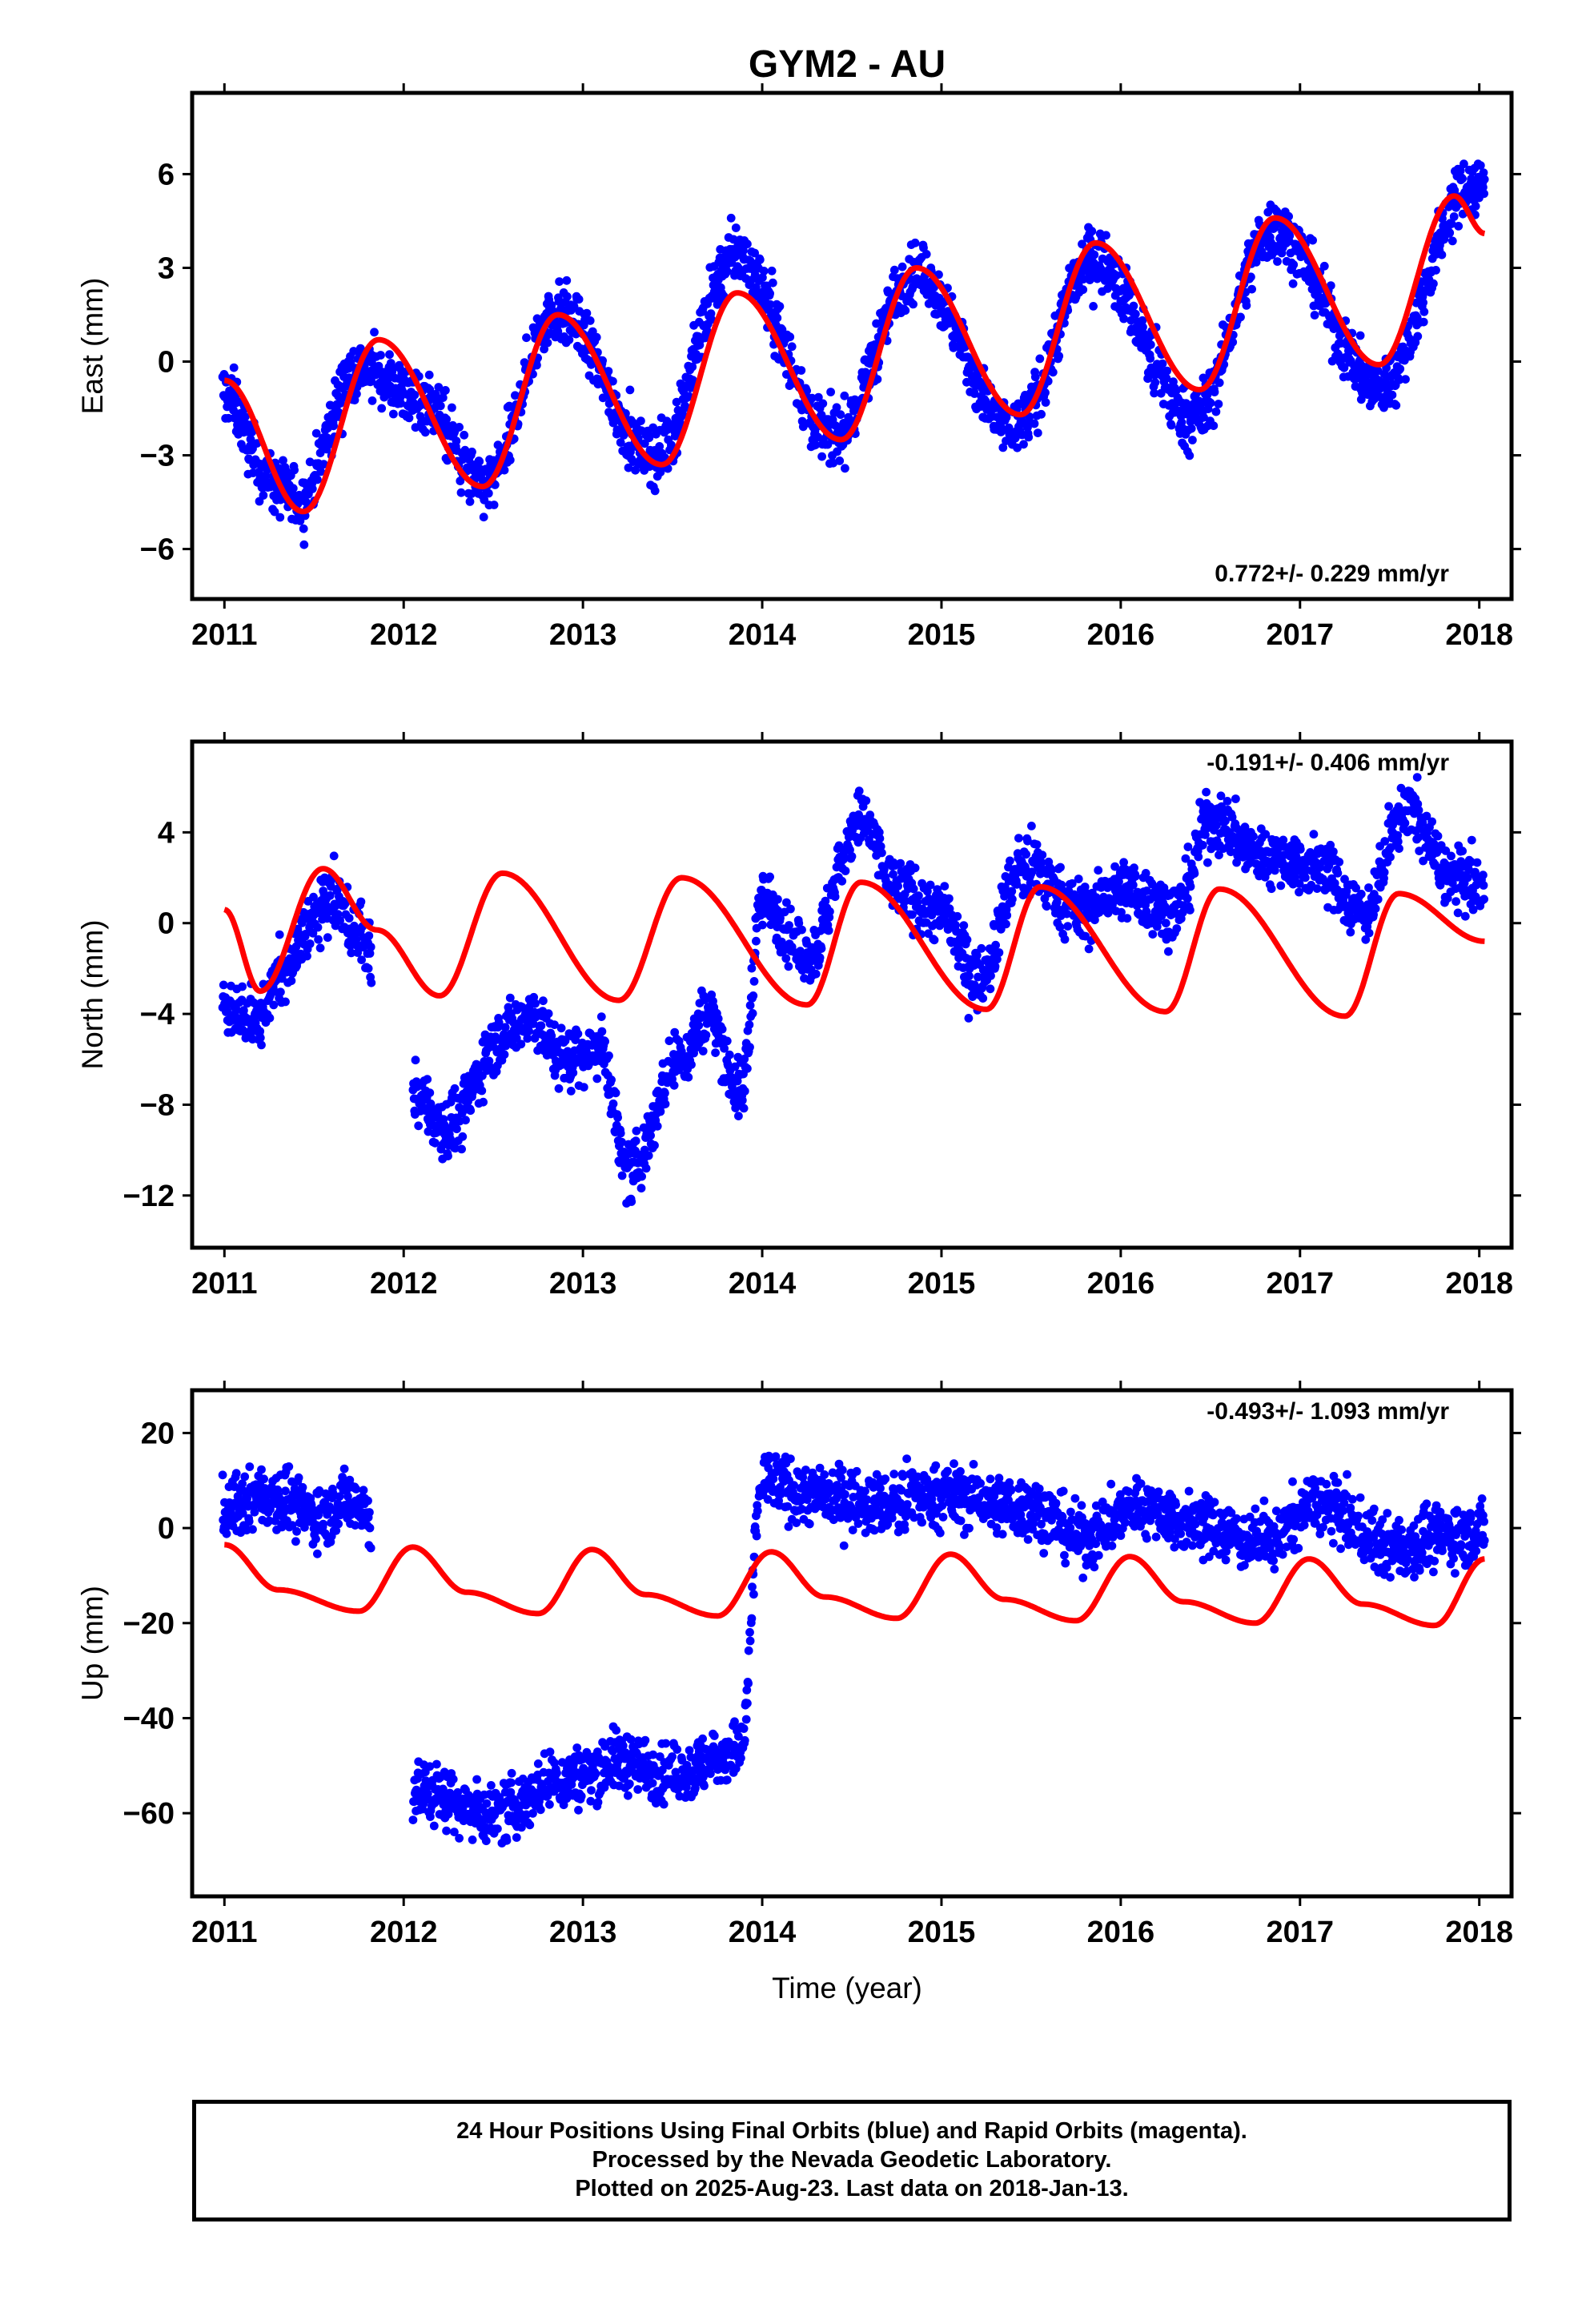 The height and width of the screenshot is (2324, 1582). Describe the element at coordinates (1332, 574) in the screenshot. I see `velocity-label: 0.772+/- 0.229 mm/yr` at that location.